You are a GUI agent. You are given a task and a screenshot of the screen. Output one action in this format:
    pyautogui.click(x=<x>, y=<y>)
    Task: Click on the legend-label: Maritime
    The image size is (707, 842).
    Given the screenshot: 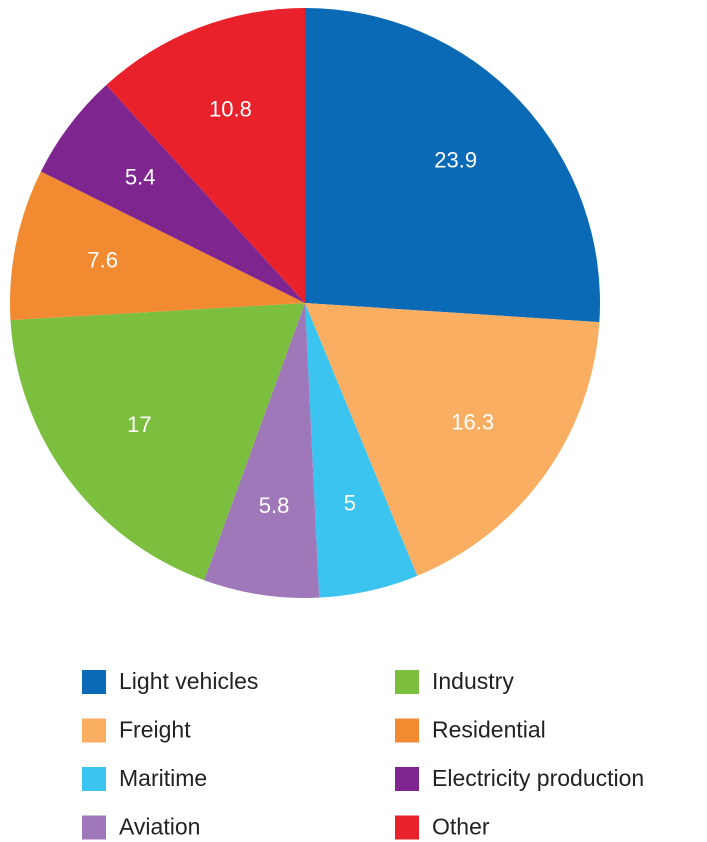 What is the action you would take?
    pyautogui.click(x=163, y=778)
    